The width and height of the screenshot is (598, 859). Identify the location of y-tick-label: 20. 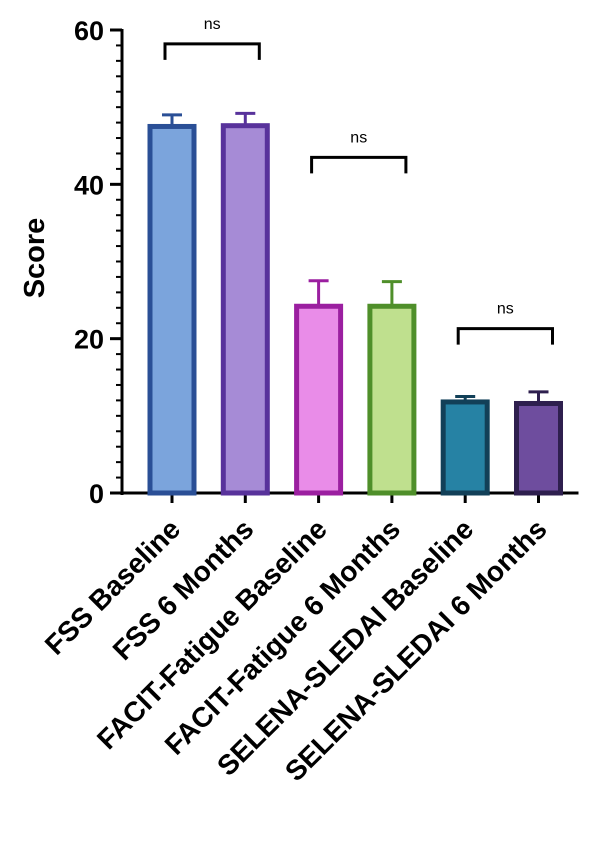
(89, 340).